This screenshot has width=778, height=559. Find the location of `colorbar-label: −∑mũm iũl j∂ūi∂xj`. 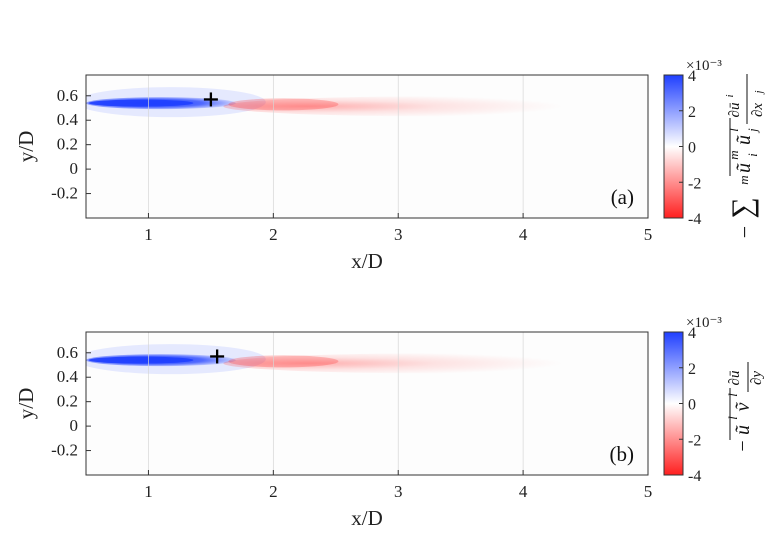

colorbar-label: −∑mũm iũl j∂ūi∂xj is located at coordinates (745, 156).